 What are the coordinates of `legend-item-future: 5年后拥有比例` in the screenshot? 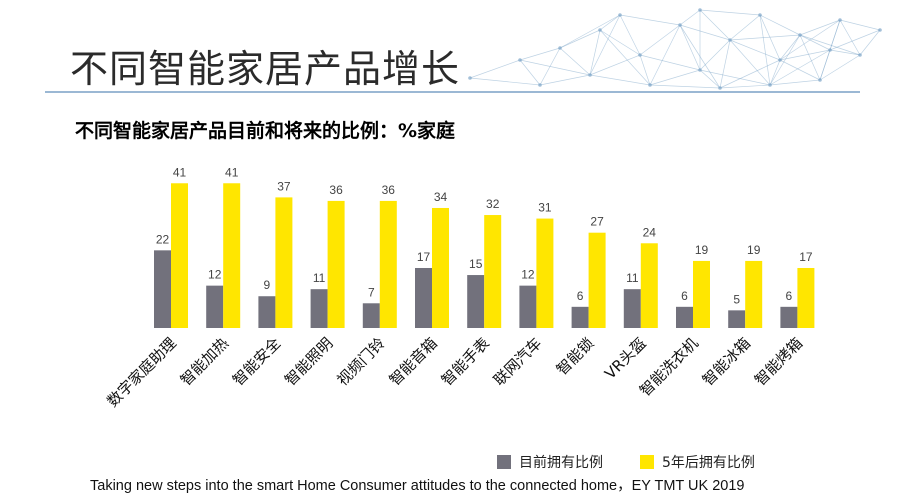 It's located at (697, 462).